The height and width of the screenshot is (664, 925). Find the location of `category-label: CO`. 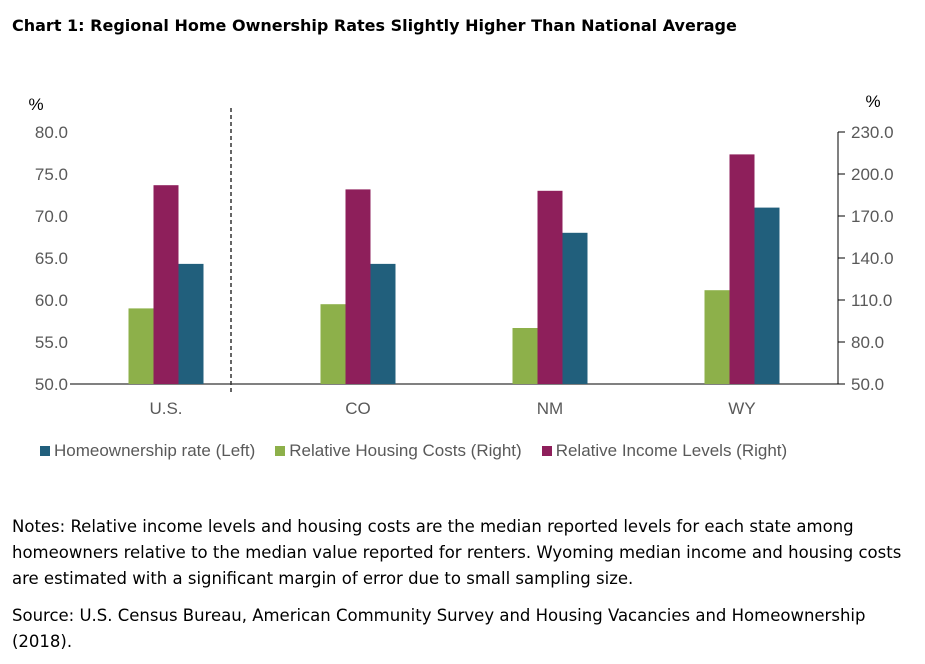

category-label: CO is located at coordinates (358, 408).